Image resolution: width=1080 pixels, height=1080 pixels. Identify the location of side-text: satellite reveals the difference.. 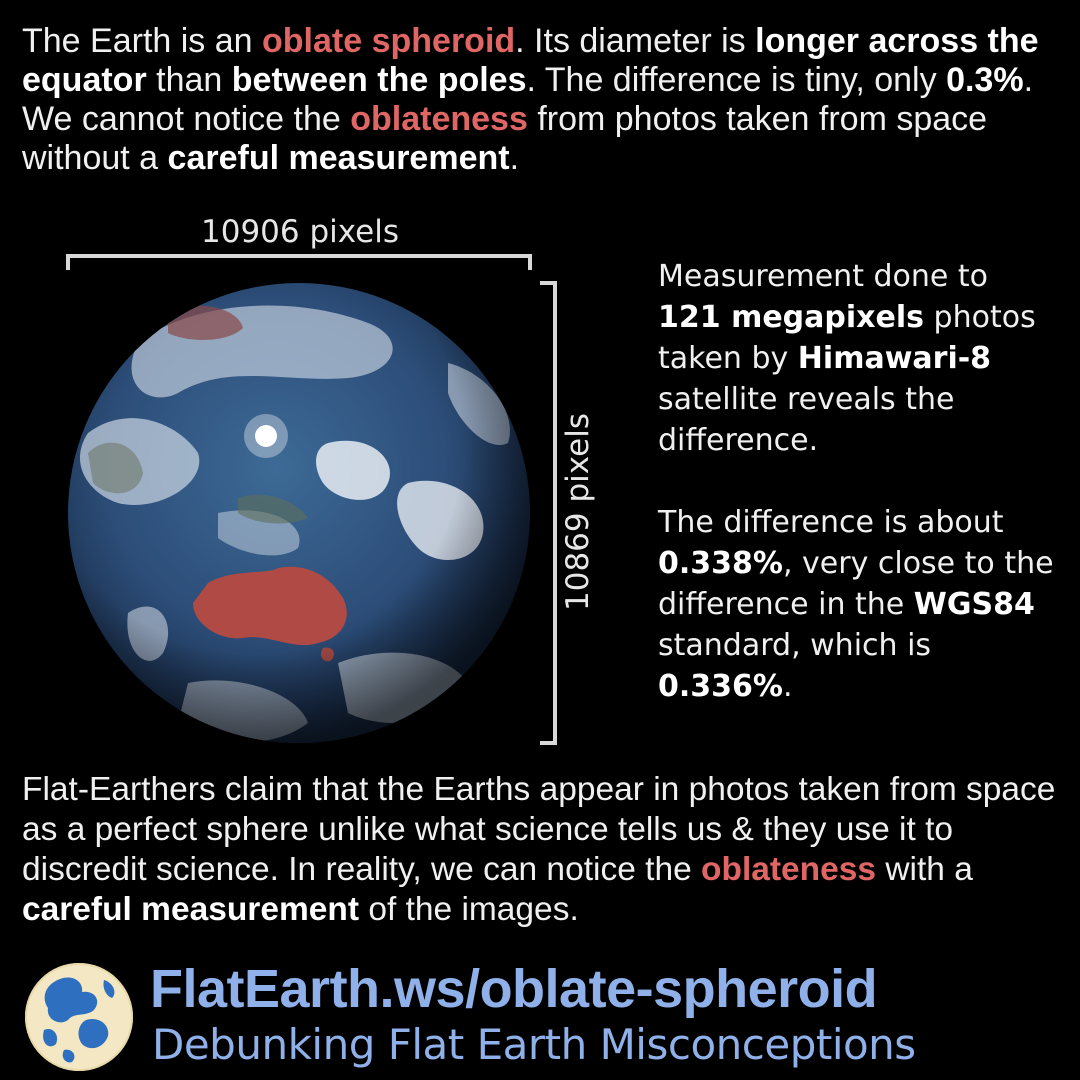
(806, 420).